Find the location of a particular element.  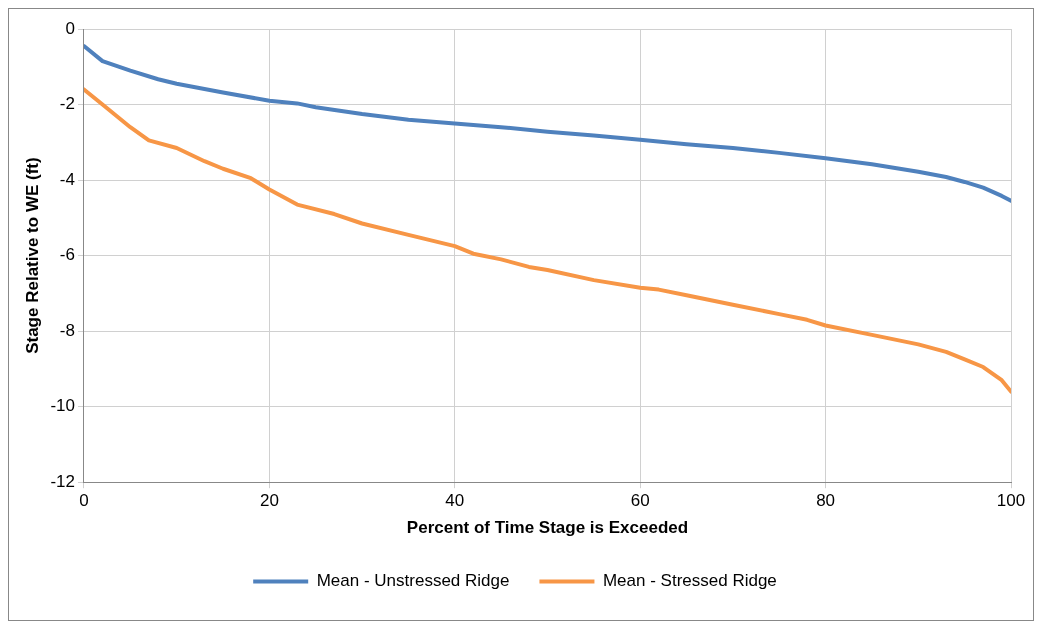

y-tick-label: -10 is located at coordinates (62, 406).